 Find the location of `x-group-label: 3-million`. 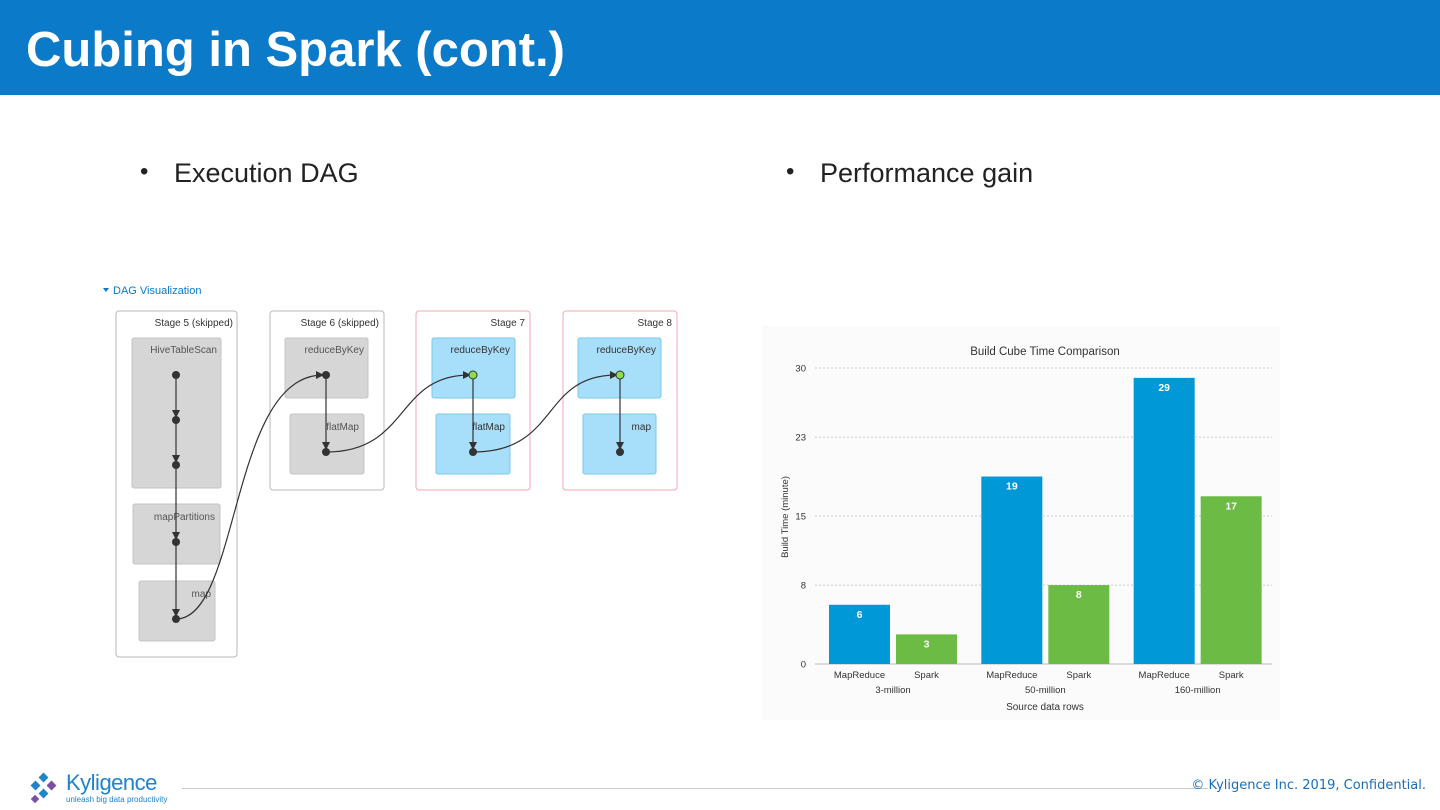

x-group-label: 3-million is located at coordinates (892, 690).